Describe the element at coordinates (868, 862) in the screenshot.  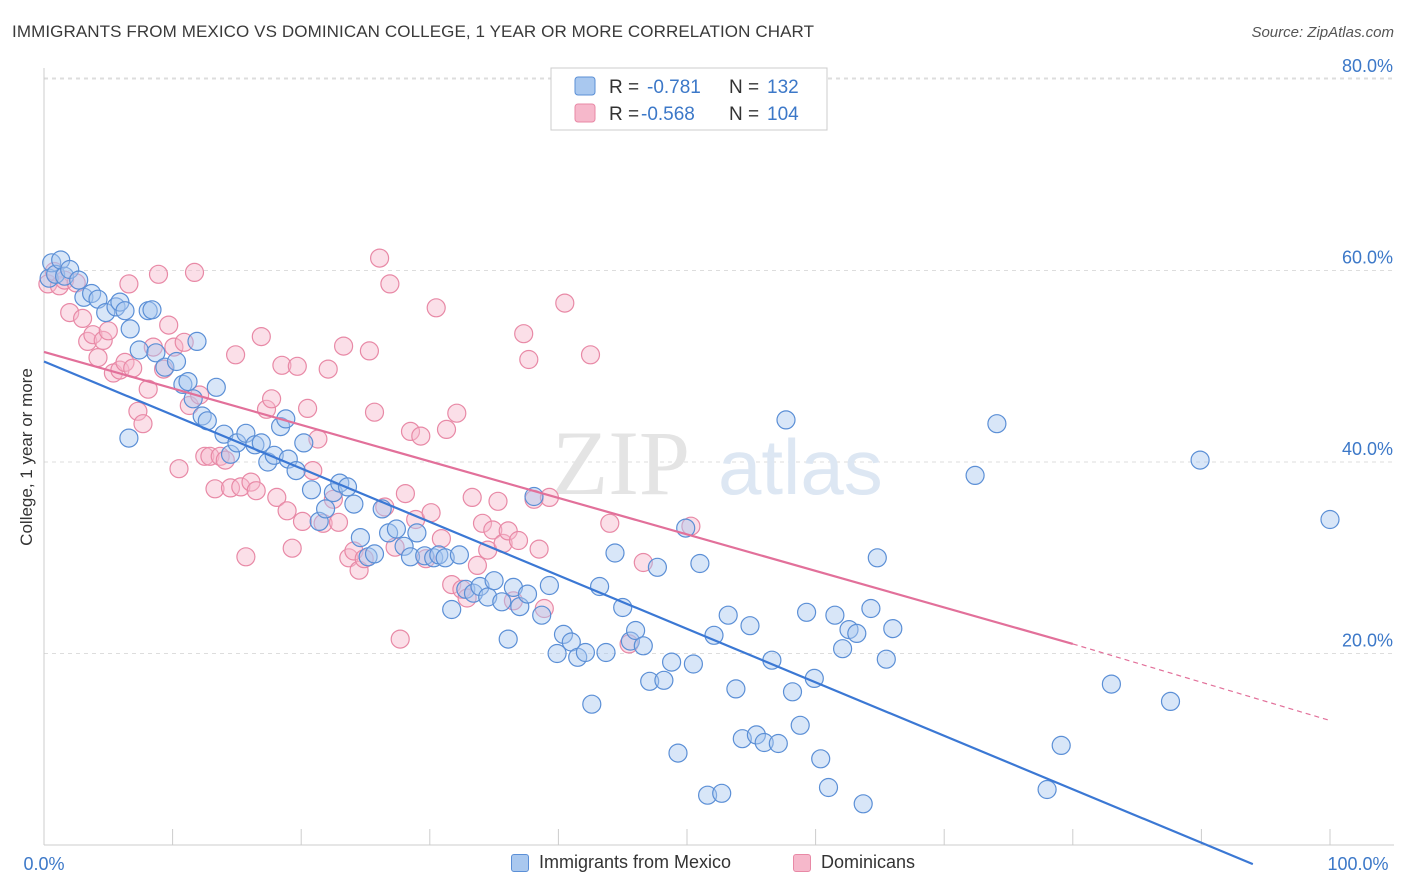
I see `bottom-legend-label-dominicans: Dominicans` at that location.